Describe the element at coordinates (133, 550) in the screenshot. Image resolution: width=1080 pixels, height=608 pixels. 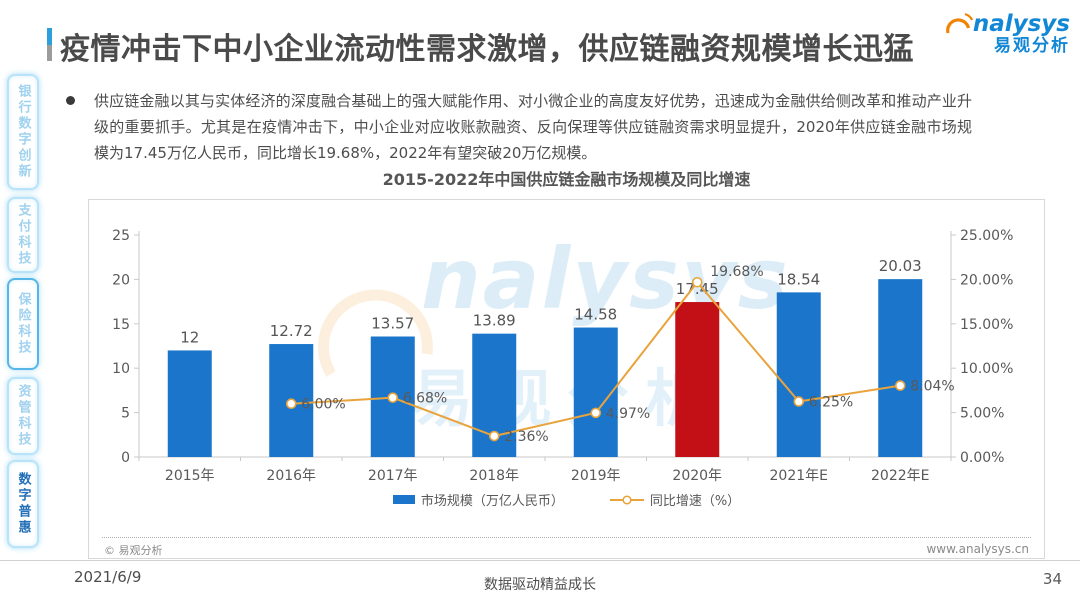
I see `chart-copyright: © 易观分析` at that location.